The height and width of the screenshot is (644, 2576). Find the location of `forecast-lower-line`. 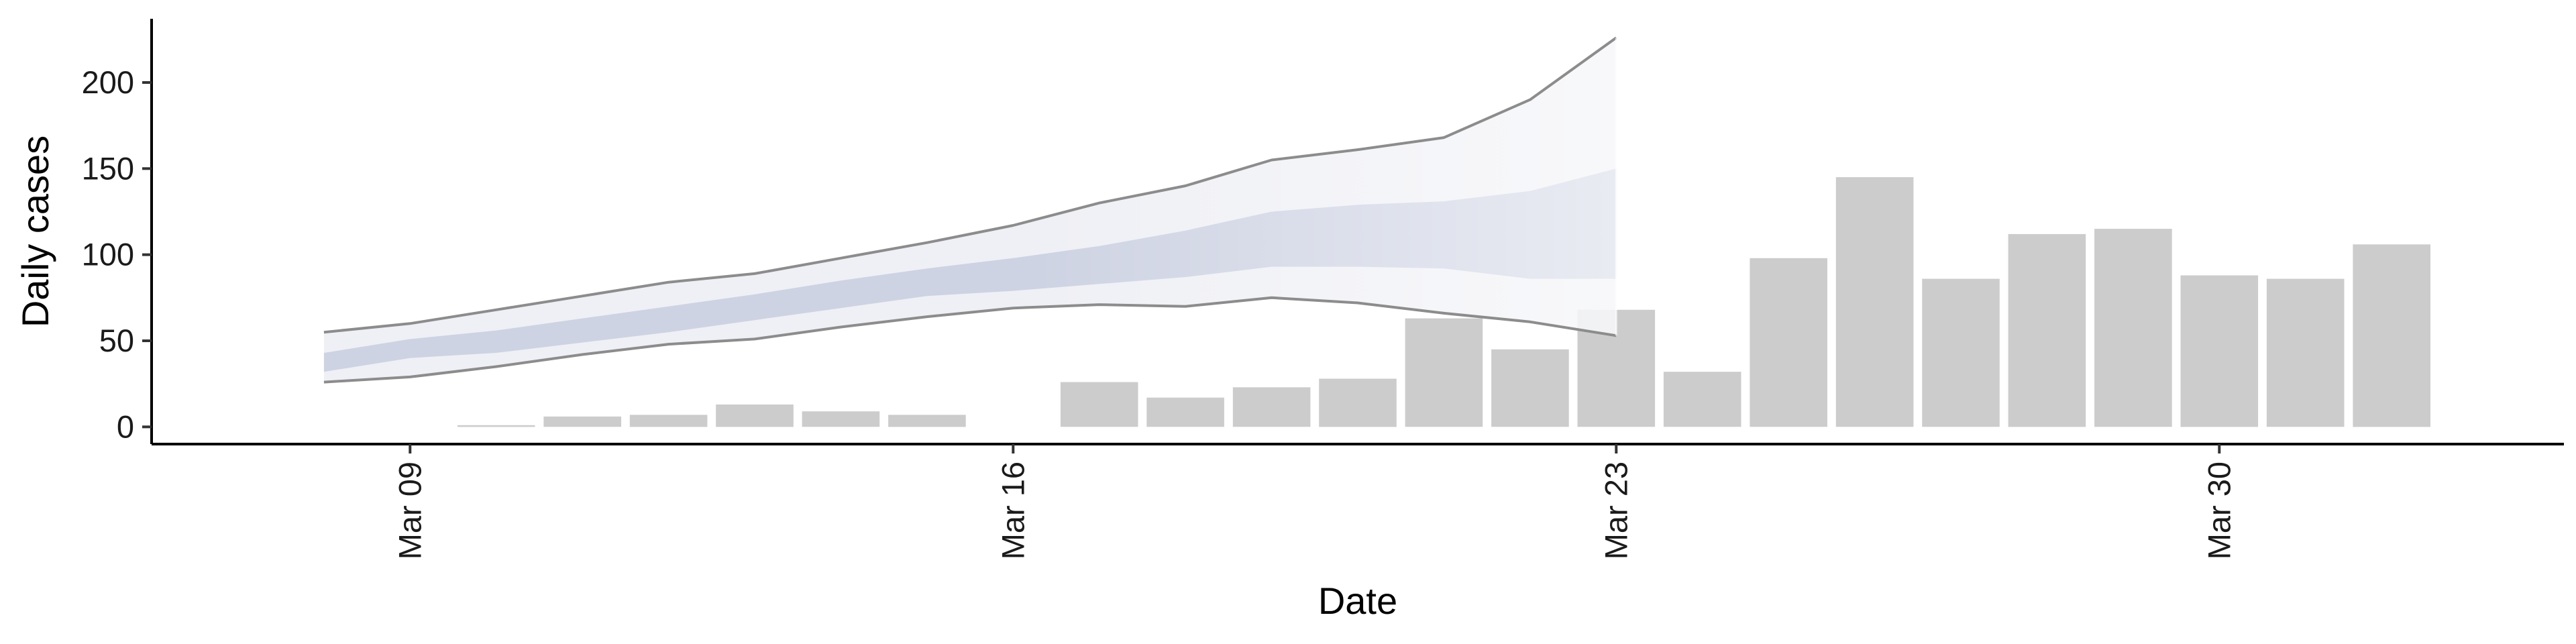

forecast-lower-line is located at coordinates (970, 340).